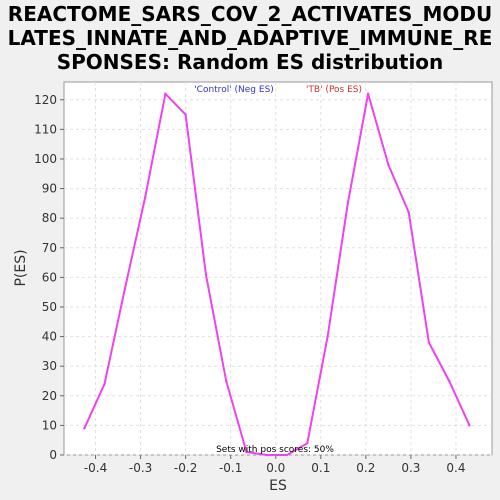 The width and height of the screenshot is (500, 500). What do you see at coordinates (49, 218) in the screenshot?
I see `y-tick-label: 80` at bounding box center [49, 218].